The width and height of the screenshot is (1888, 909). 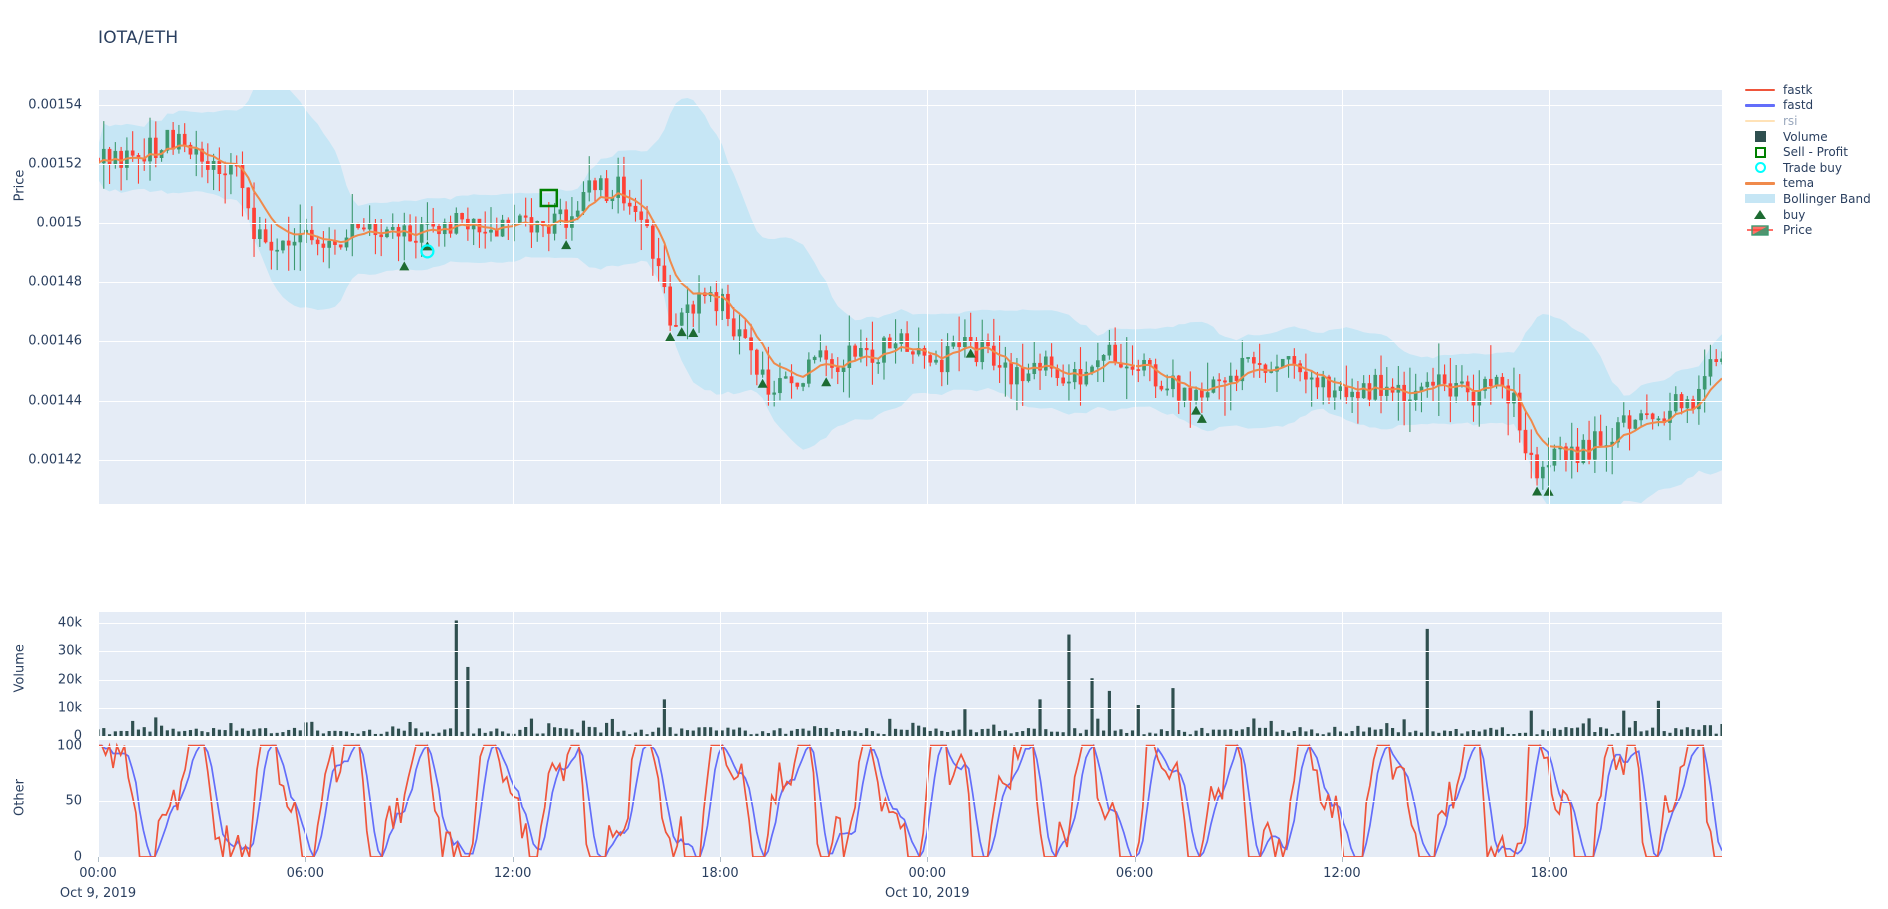 What do you see at coordinates (1816, 199) in the screenshot?
I see `legend-item-bollinger-band: Bollinger Band` at bounding box center [1816, 199].